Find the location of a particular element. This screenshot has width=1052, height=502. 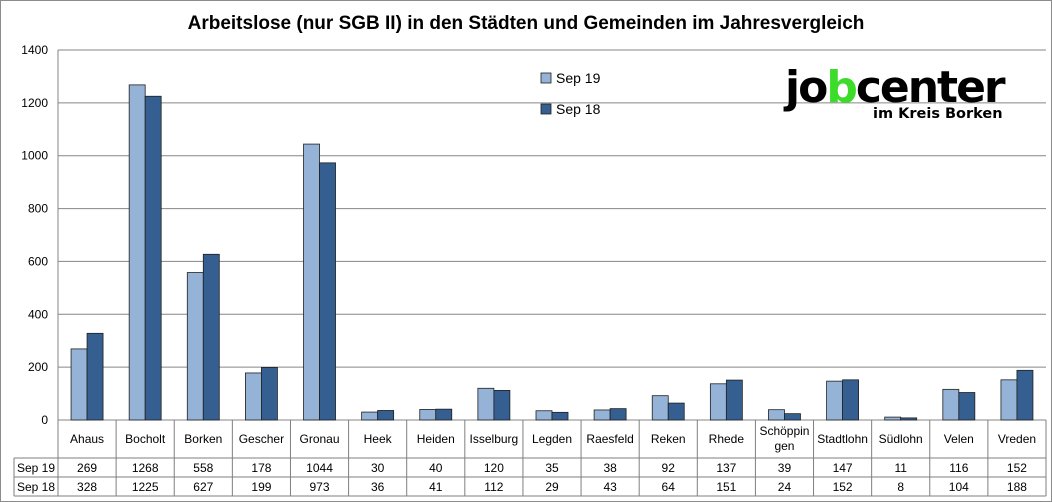

data-label: 112 is located at coordinates (493, 487).